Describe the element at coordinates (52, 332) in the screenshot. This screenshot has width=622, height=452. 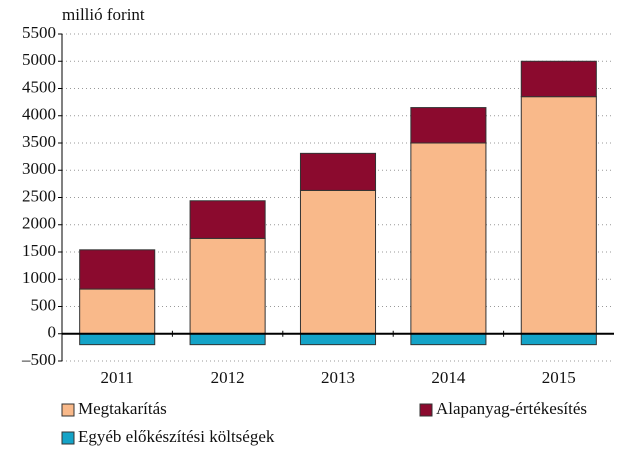
I see `y-tick-label: 0` at that location.